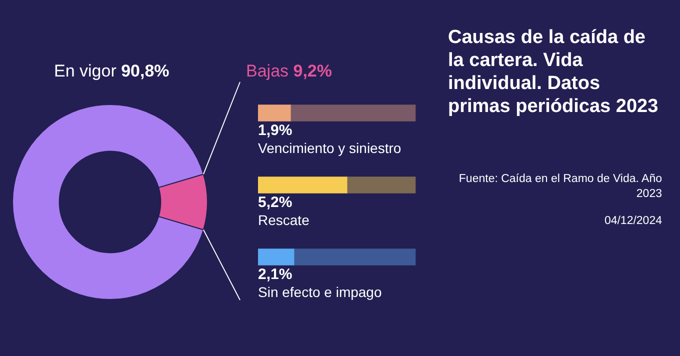 The height and width of the screenshot is (356, 680). What do you see at coordinates (632, 221) in the screenshot?
I see `text: 04/12/2024` at bounding box center [632, 221].